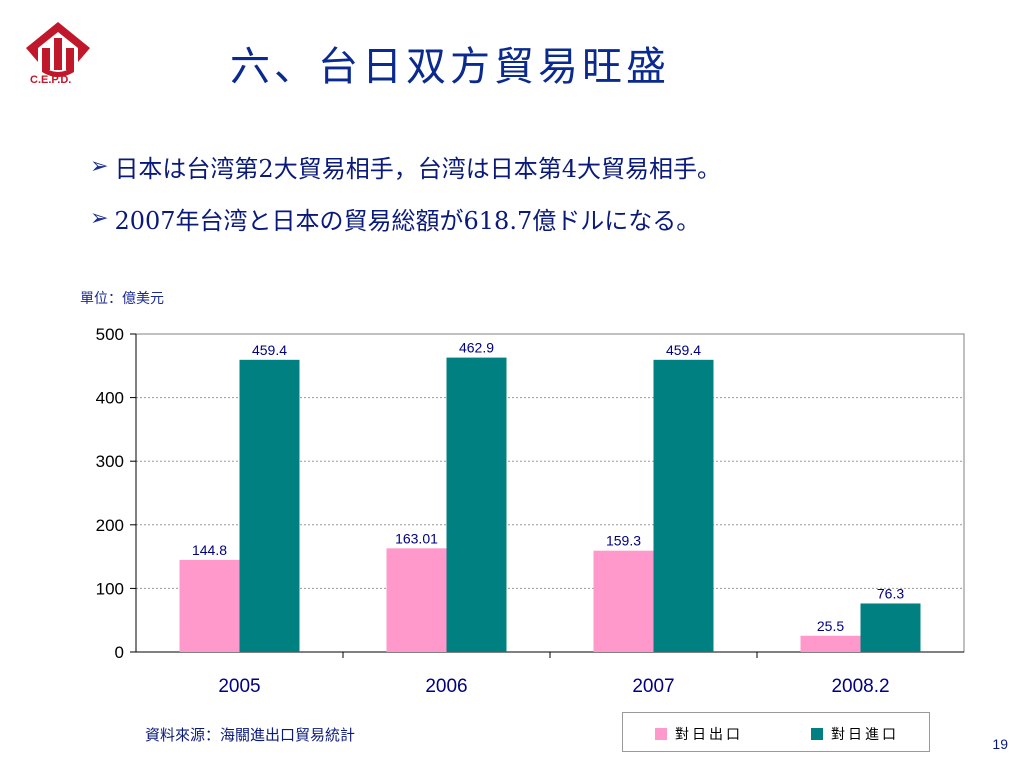 The image size is (1024, 768). Describe the element at coordinates (476, 348) in the screenshot. I see `data-label: 462.9` at that location.